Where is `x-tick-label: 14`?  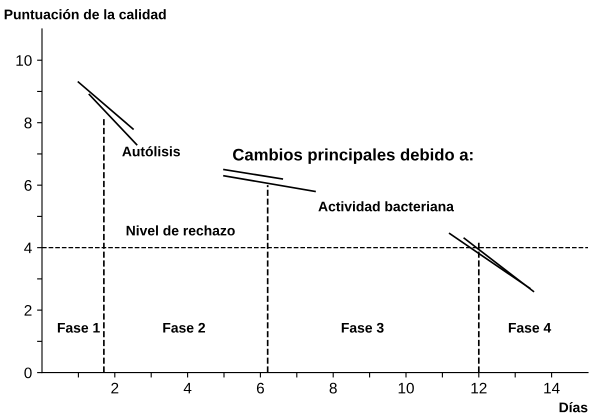
x-tick-label: 14 is located at coordinates (552, 388).